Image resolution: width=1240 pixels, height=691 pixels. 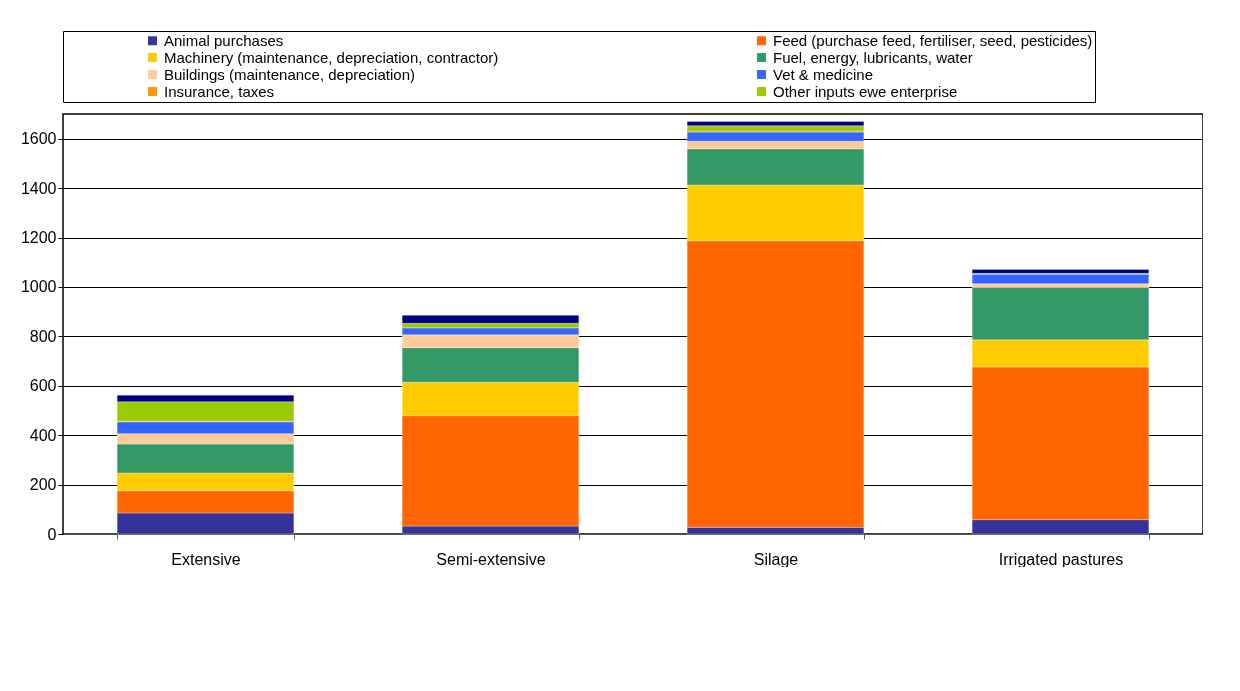 I want to click on y-tick-label: 800, so click(x=43, y=336).